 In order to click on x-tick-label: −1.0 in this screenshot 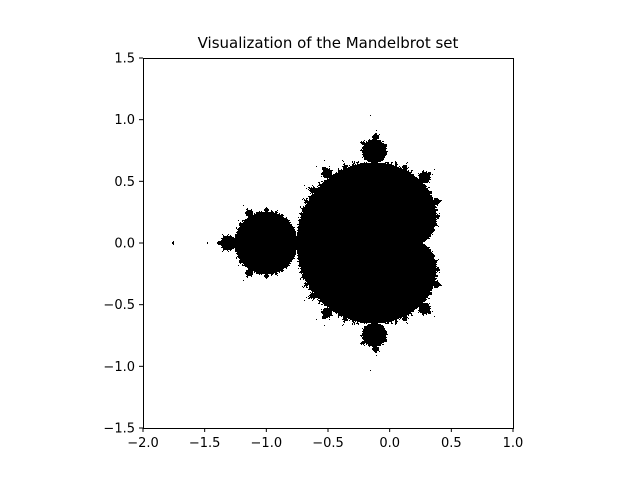, I will do `click(267, 443)`.